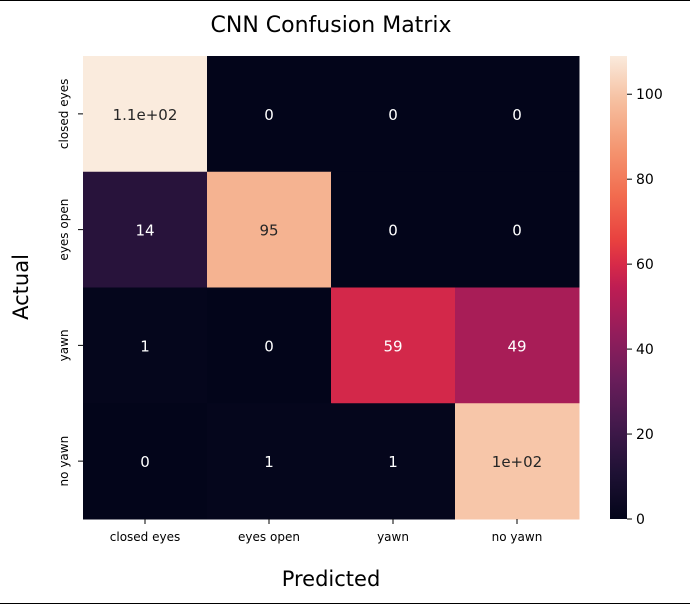  I want to click on colorbar-gradient, so click(618, 287).